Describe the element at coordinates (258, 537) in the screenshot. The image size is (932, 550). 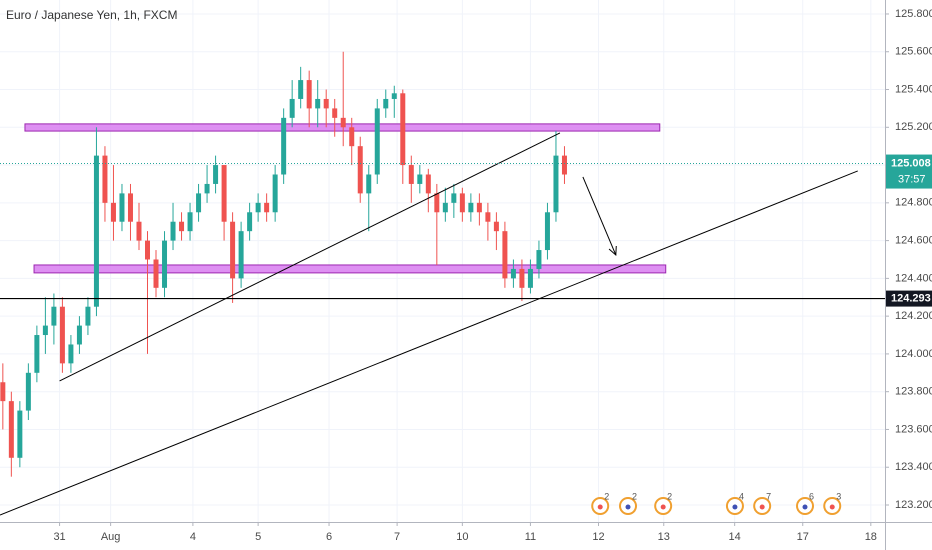
I see `x-tick-label: 5` at that location.